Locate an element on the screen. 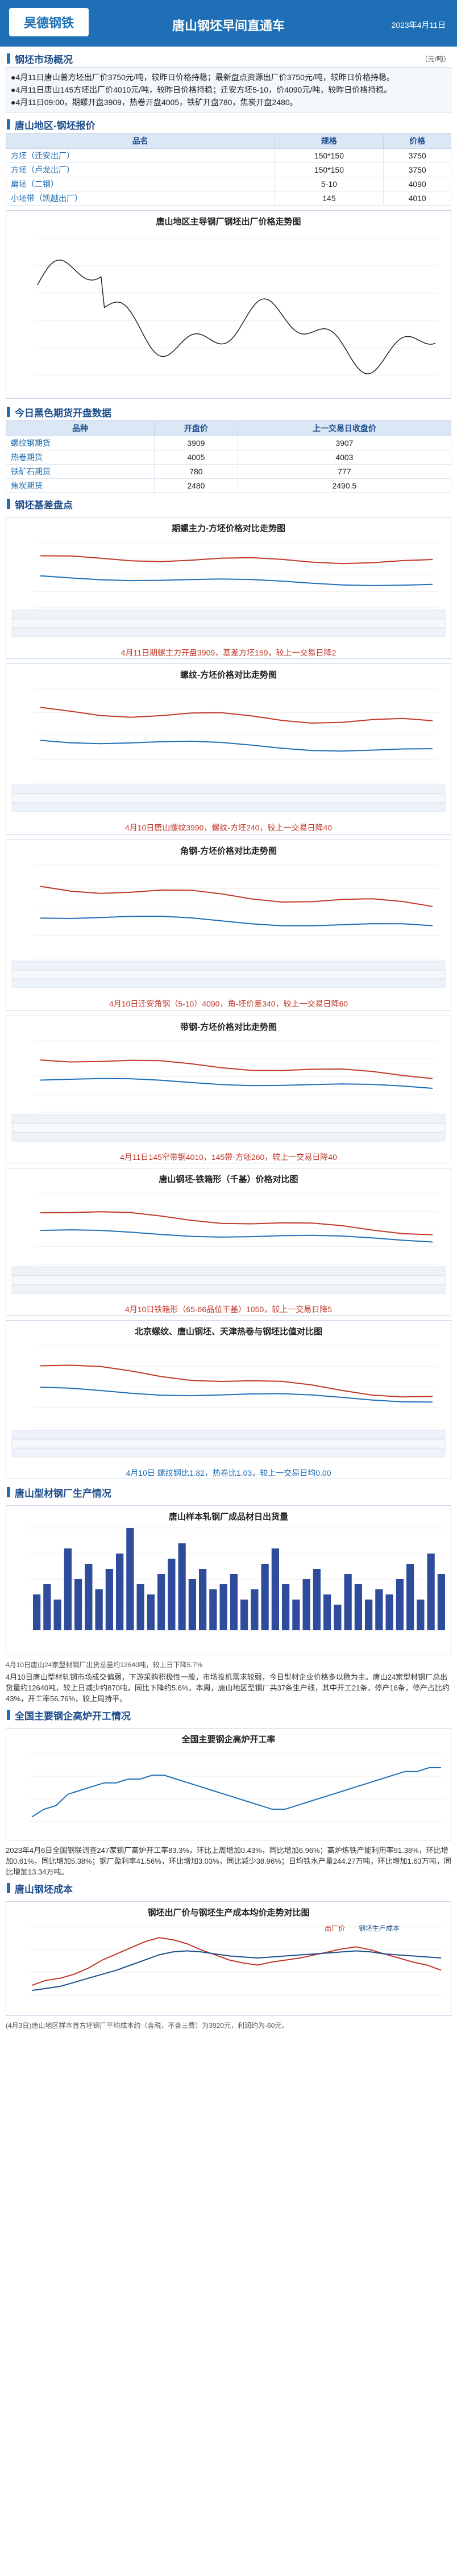  production-bars-svg is located at coordinates (237, 1579).